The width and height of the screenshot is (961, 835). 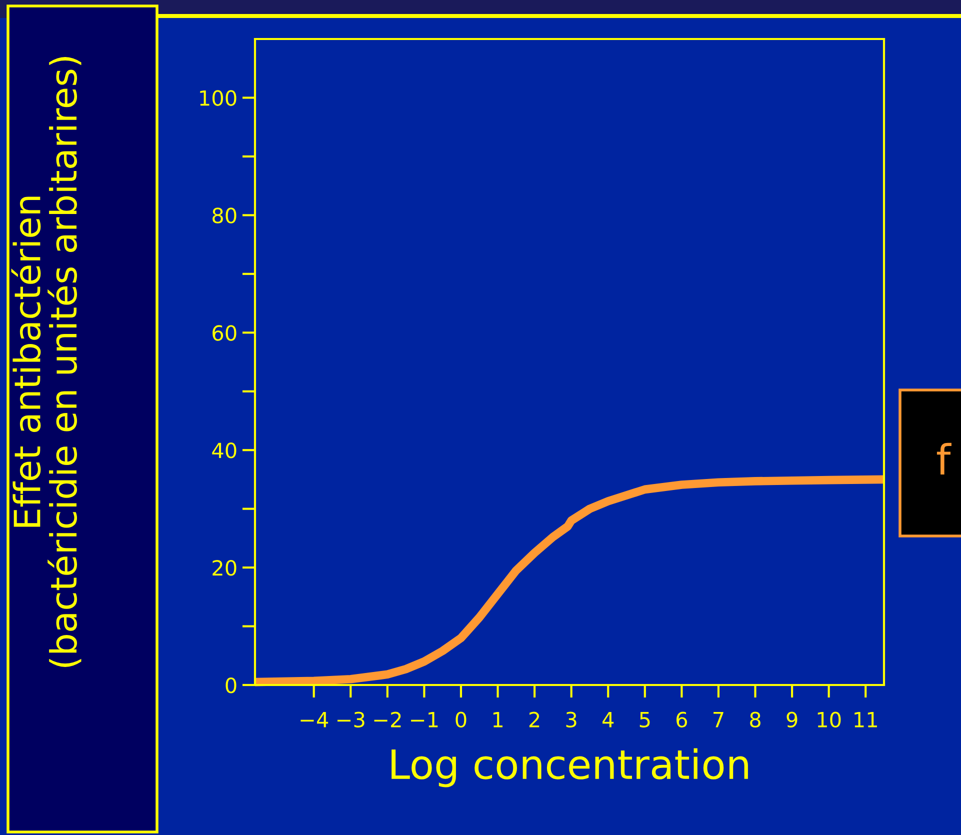 I want to click on x-tick-label: 10, so click(x=829, y=720).